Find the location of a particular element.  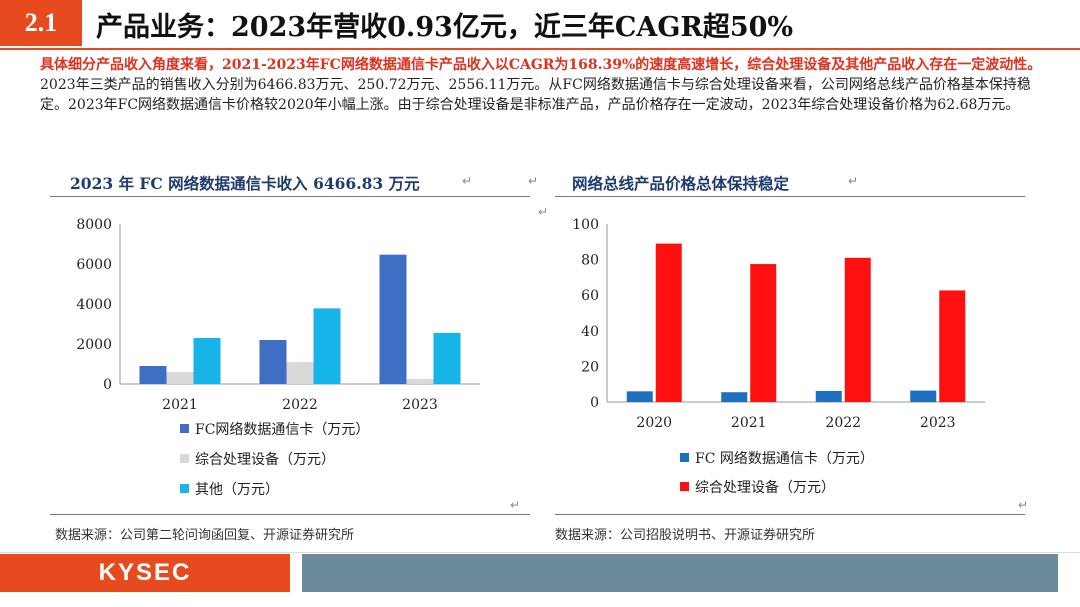

right-chart-title: 网络总线产品价格总体保持稳定 is located at coordinates (681, 183).